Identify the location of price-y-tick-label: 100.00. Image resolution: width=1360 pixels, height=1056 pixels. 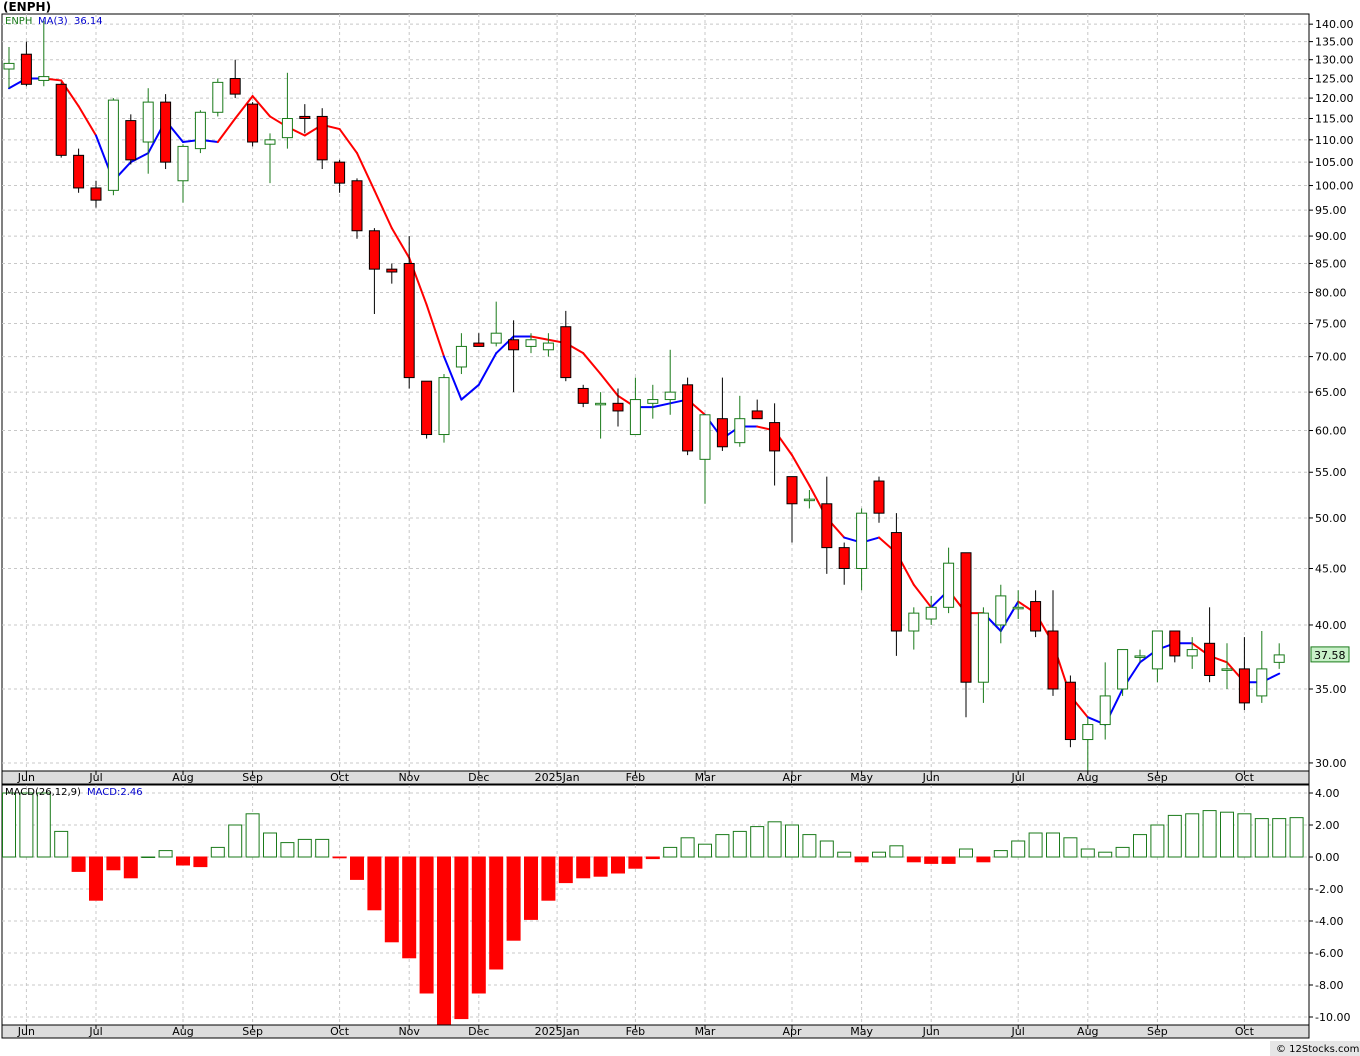
(1334, 186).